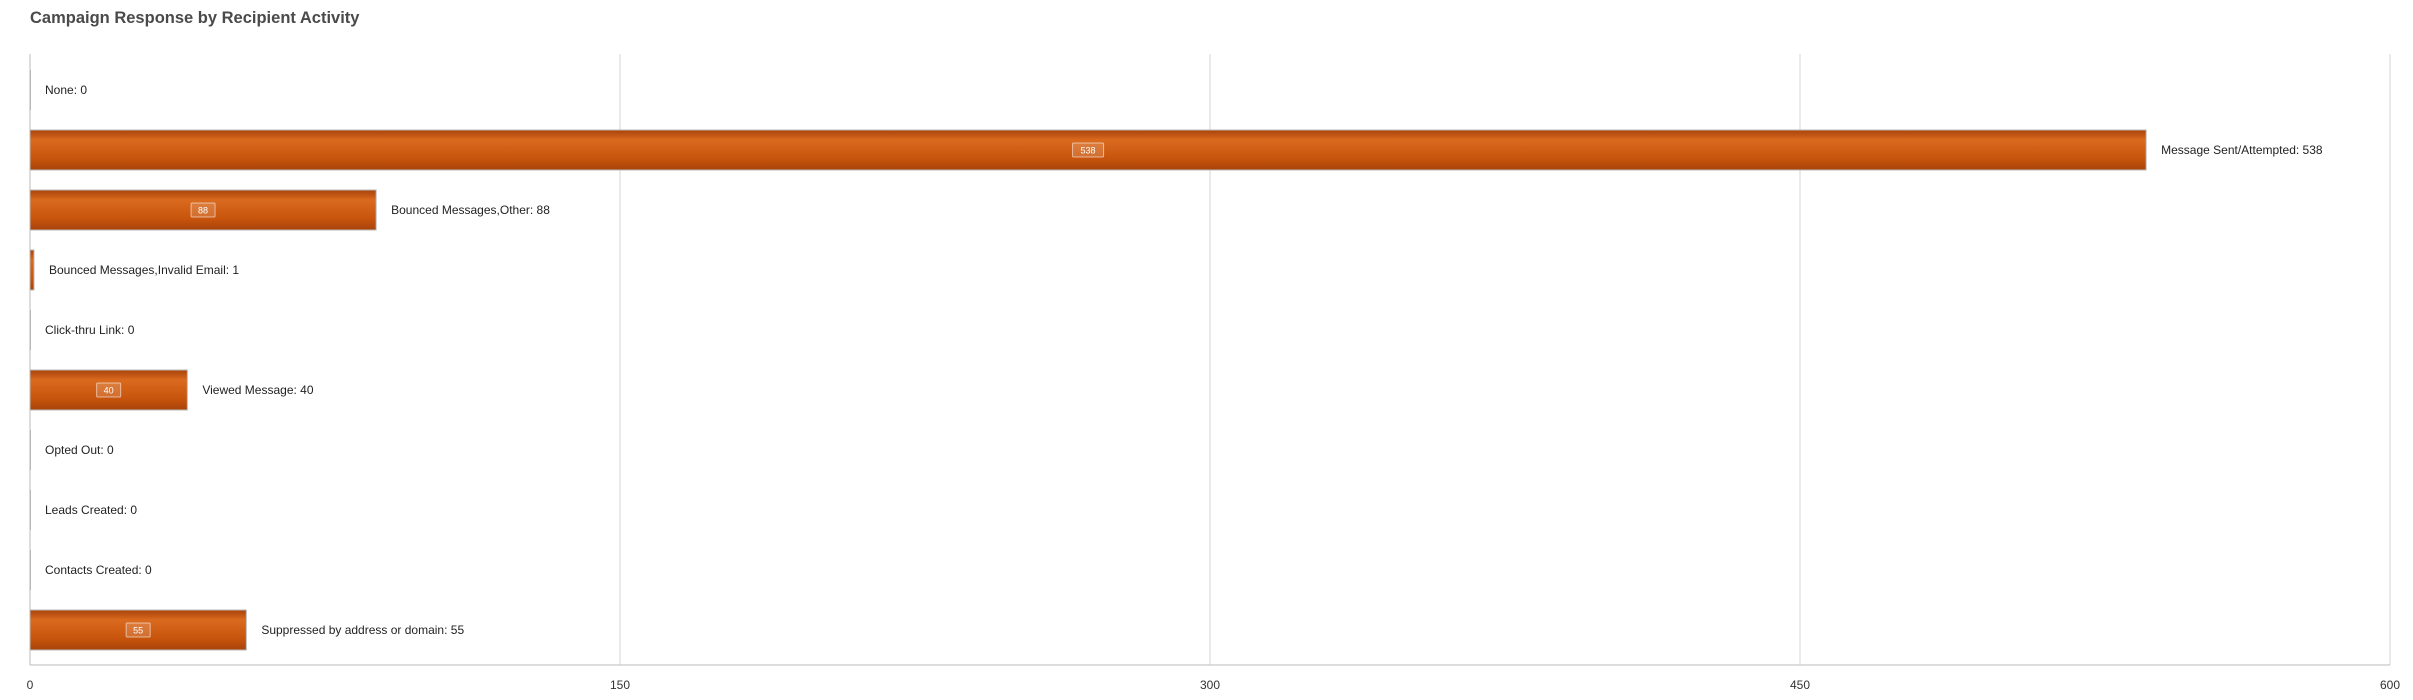 The width and height of the screenshot is (2413, 700). Describe the element at coordinates (195, 18) in the screenshot. I see `chart-title: Campaign Response by Recipient Activity` at that location.